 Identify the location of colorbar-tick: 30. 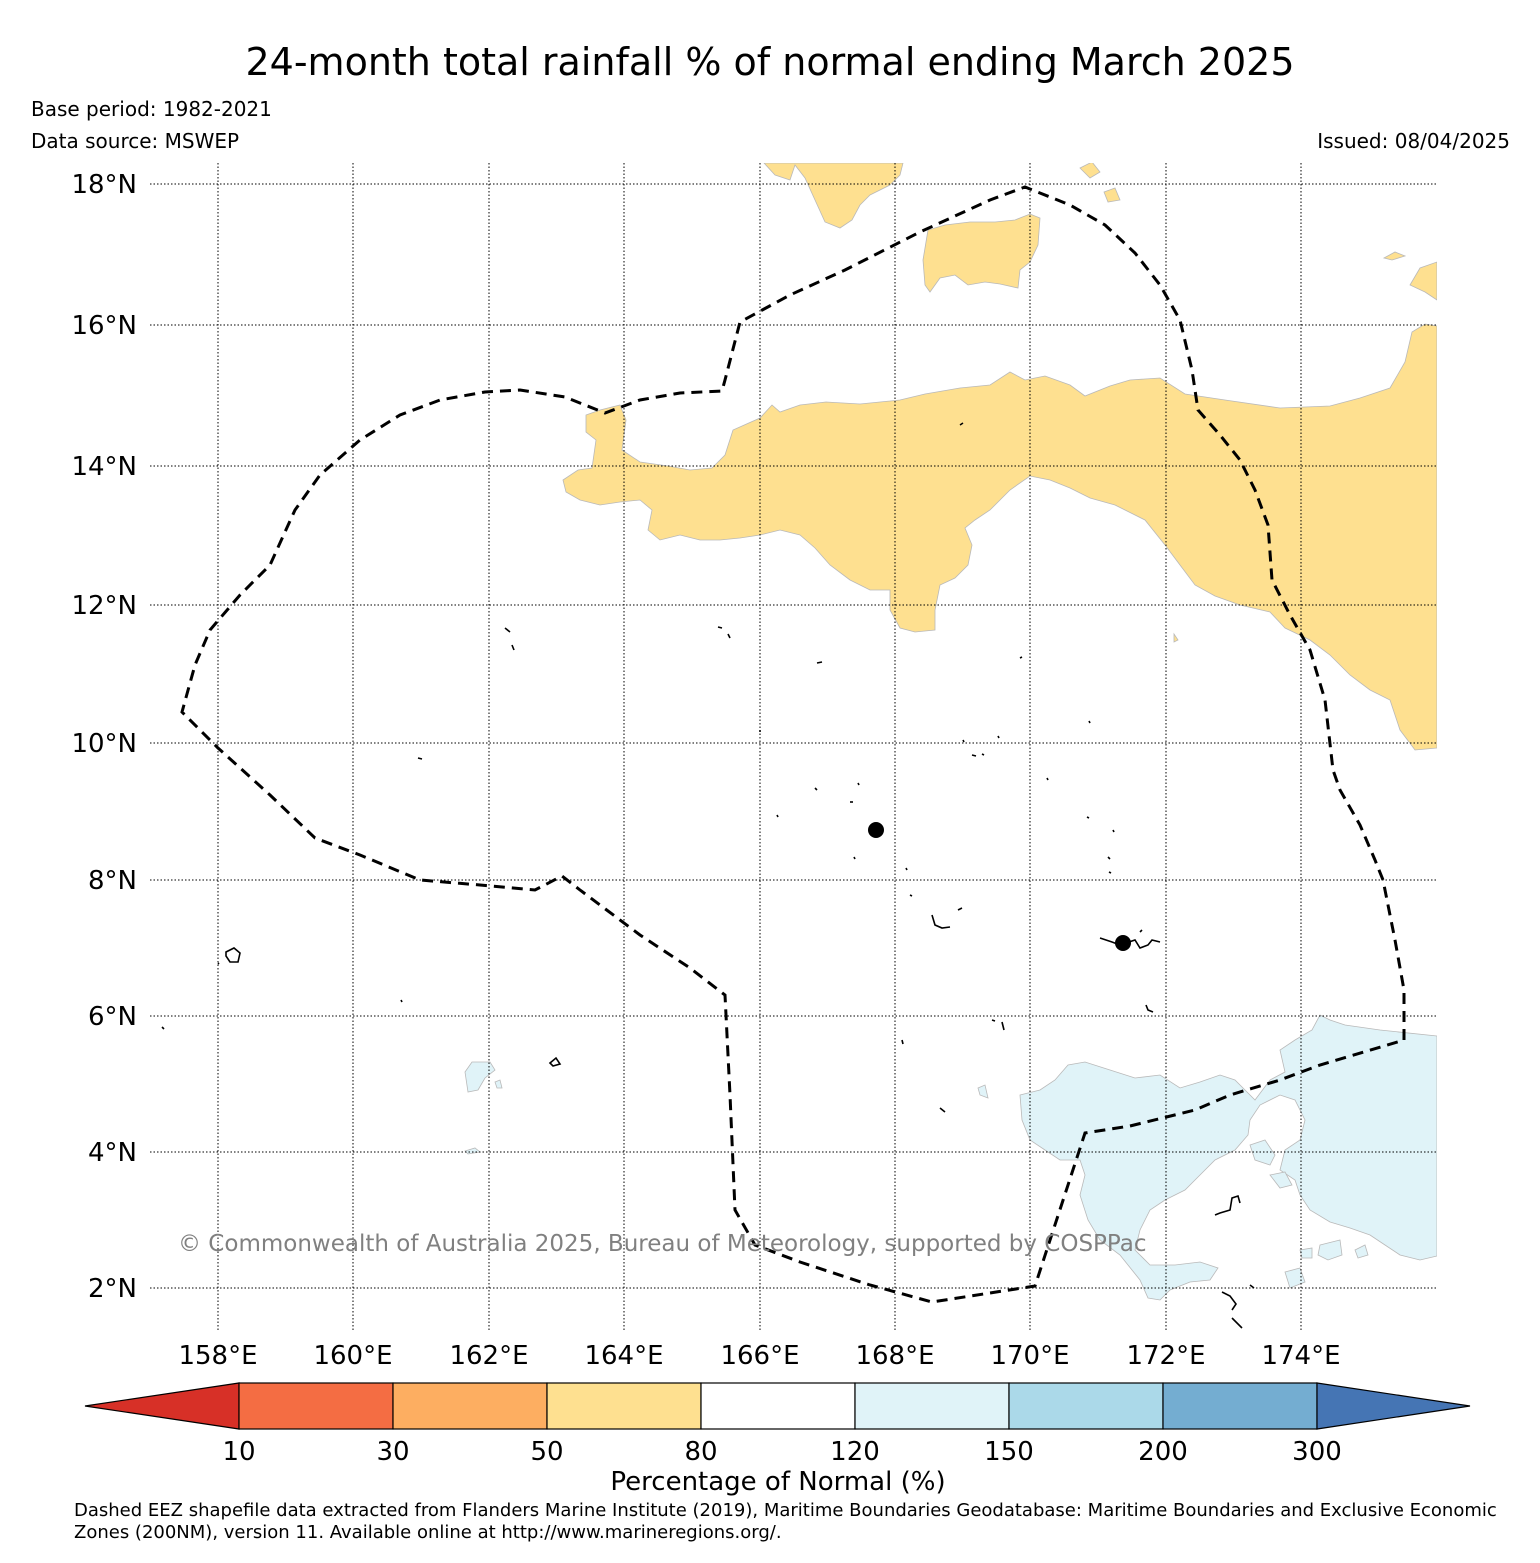
(392, 1452).